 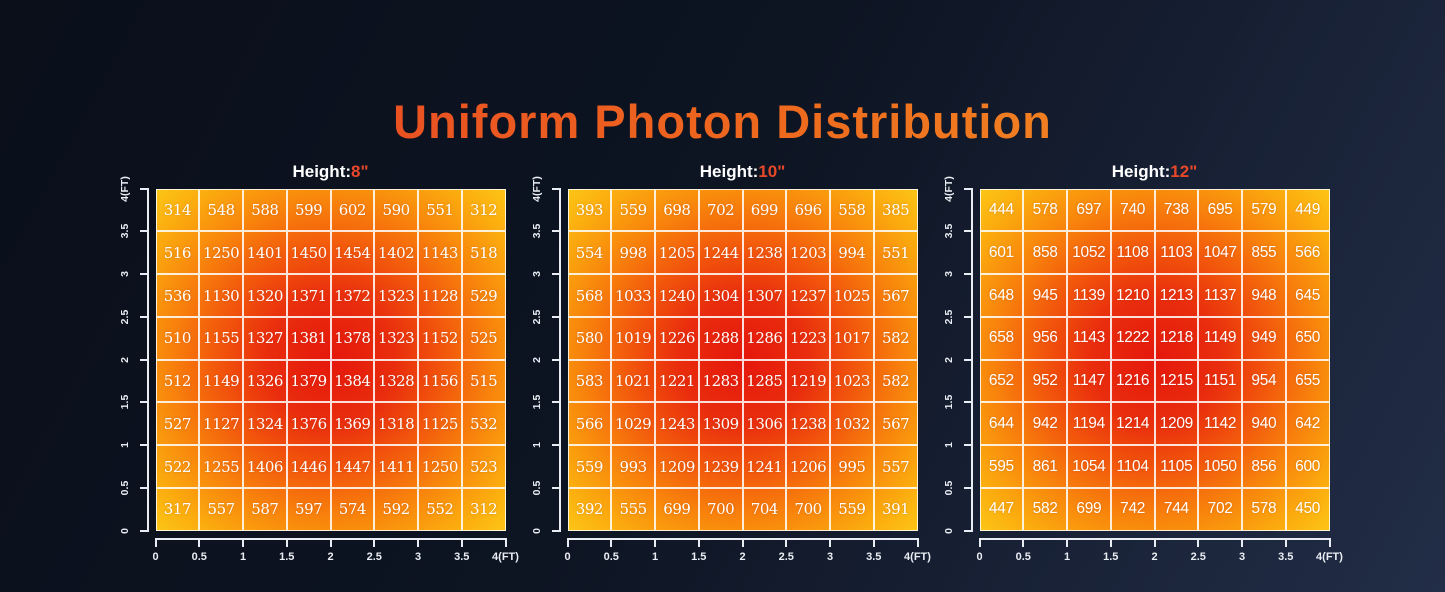 I want to click on x-axis-label: 4(FT), so click(x=1329, y=556).